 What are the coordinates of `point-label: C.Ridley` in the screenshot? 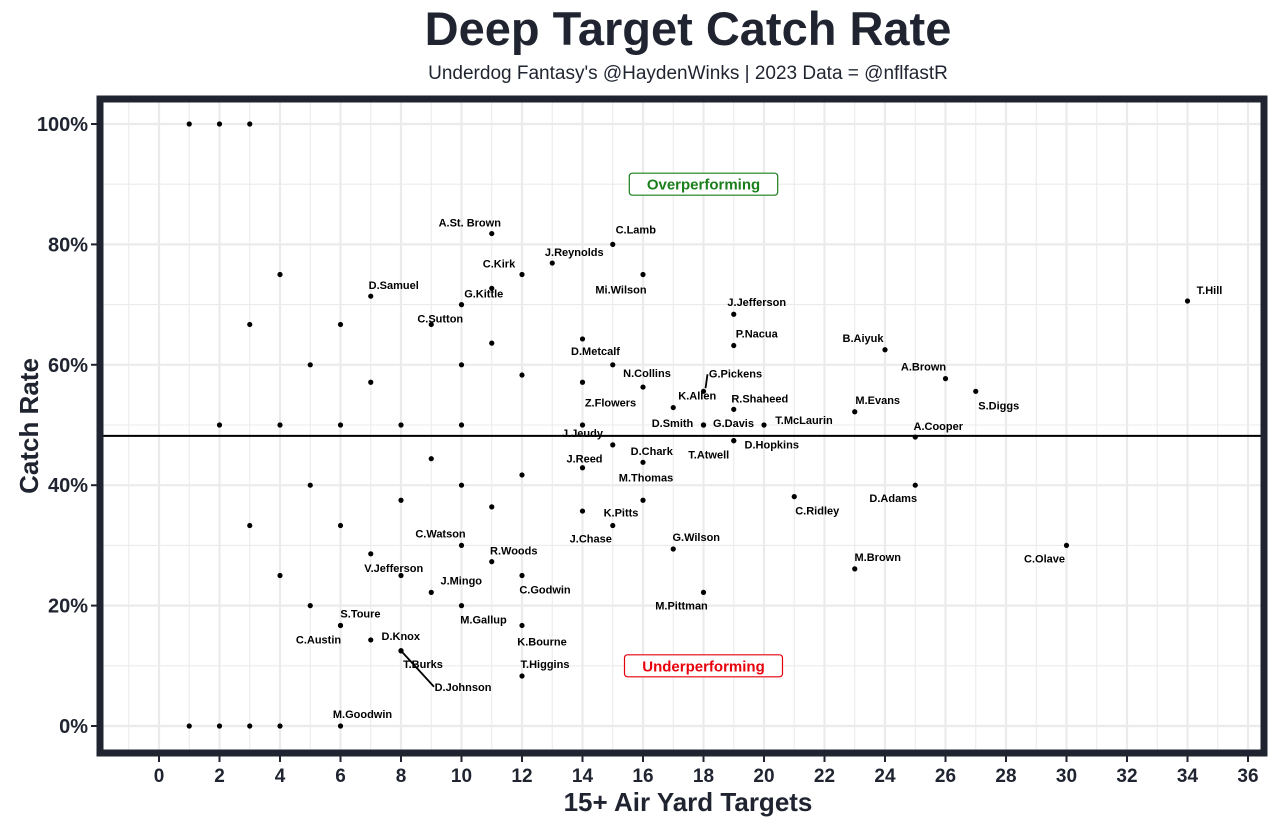 It's located at (817, 512).